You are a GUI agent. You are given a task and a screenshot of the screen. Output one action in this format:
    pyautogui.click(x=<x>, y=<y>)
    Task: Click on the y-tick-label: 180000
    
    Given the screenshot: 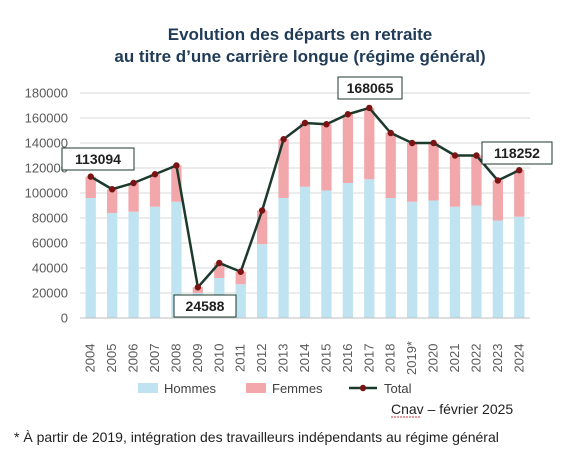 What is the action you would take?
    pyautogui.click(x=46, y=93)
    